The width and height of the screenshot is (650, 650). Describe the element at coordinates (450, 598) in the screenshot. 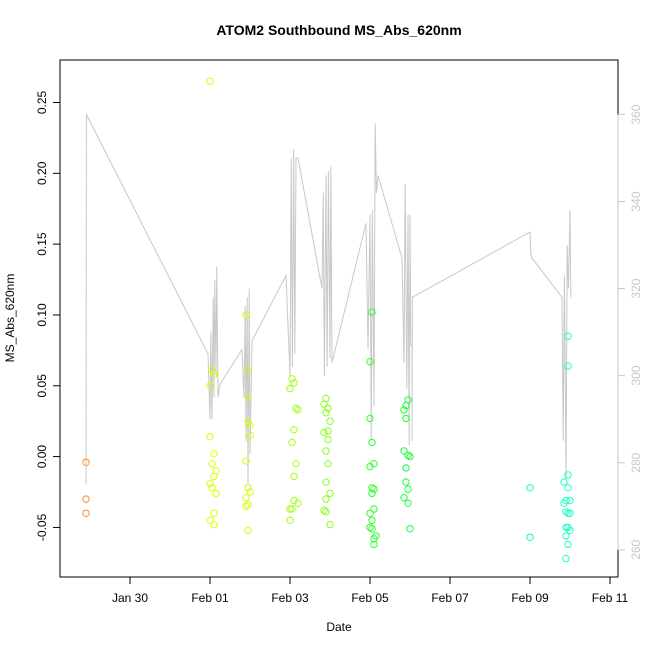

I see `x-tick-label: Feb 07` at that location.